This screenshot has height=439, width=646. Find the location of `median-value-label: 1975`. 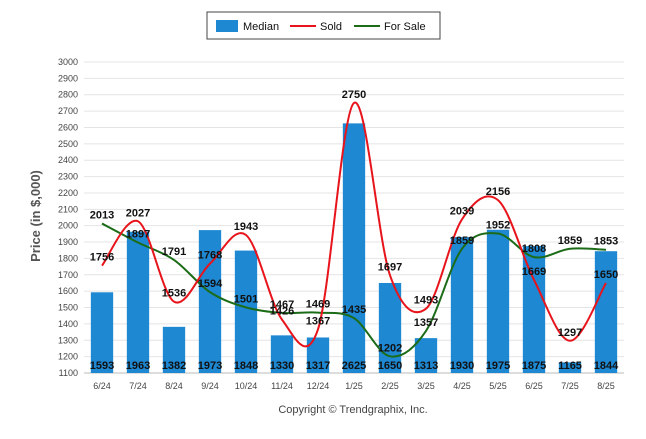

median-value-label: 1975 is located at coordinates (498, 366).